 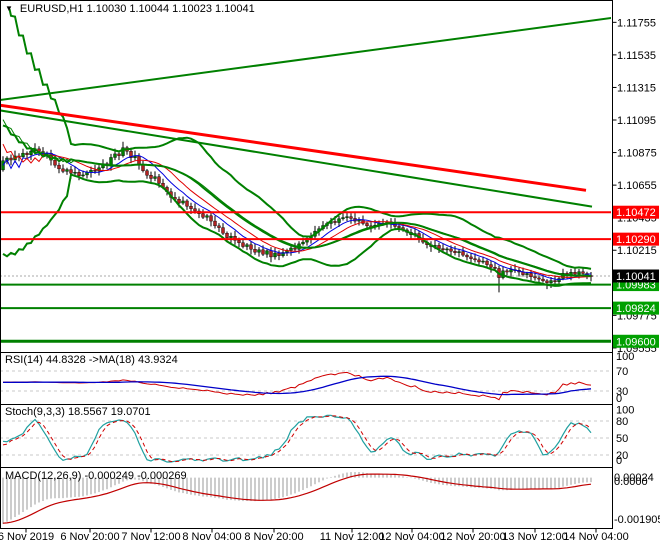 I want to click on price-badge-1.09824: 1.09824, so click(x=636, y=308).